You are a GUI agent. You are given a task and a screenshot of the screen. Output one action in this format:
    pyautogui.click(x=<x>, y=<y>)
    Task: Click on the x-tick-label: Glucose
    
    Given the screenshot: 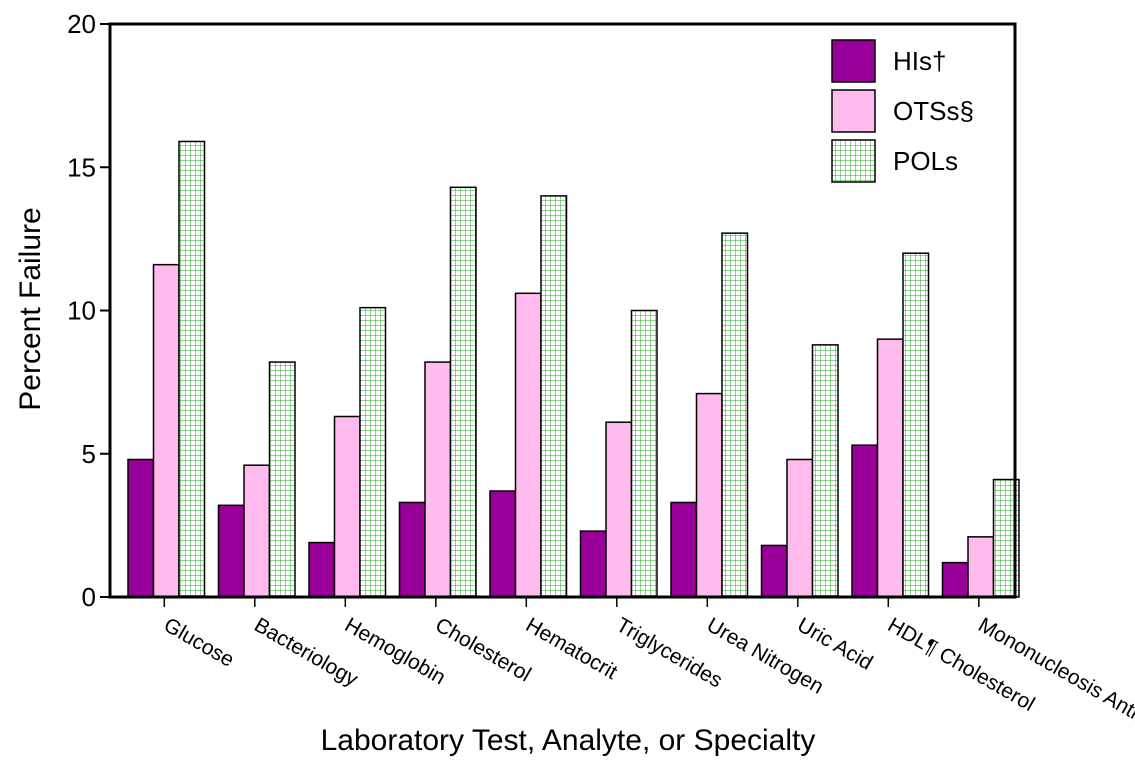 What is the action you would take?
    pyautogui.click(x=199, y=642)
    